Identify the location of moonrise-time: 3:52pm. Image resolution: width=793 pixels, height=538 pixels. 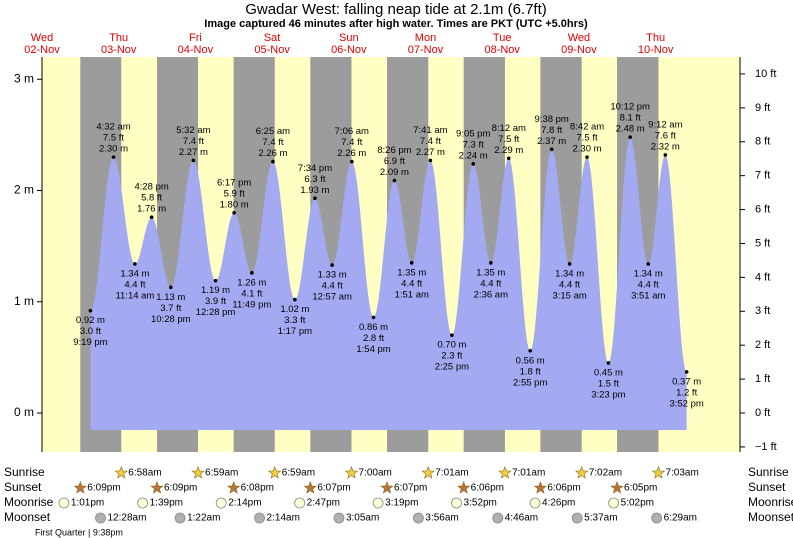
(480, 503).